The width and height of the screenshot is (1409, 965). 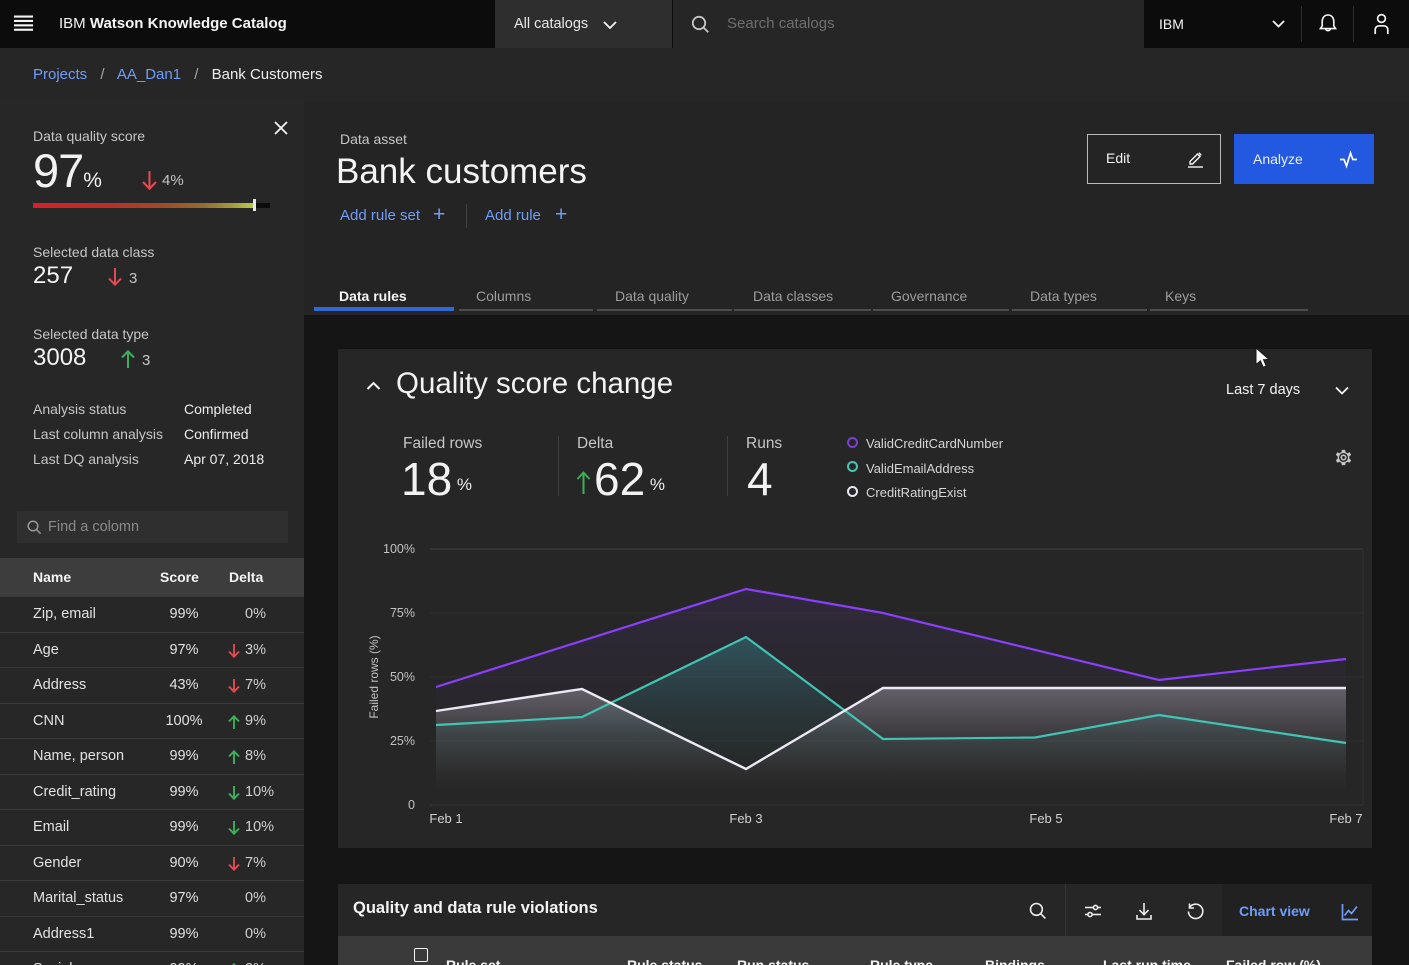 I want to click on svg-text: Feb 1, so click(x=445, y=818).